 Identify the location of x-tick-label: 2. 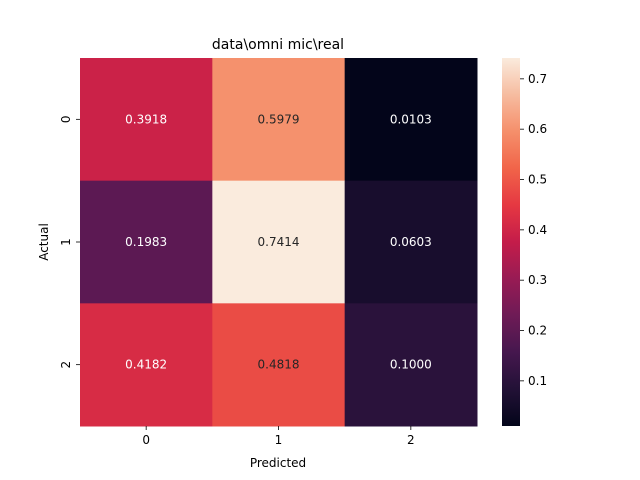
(411, 440).